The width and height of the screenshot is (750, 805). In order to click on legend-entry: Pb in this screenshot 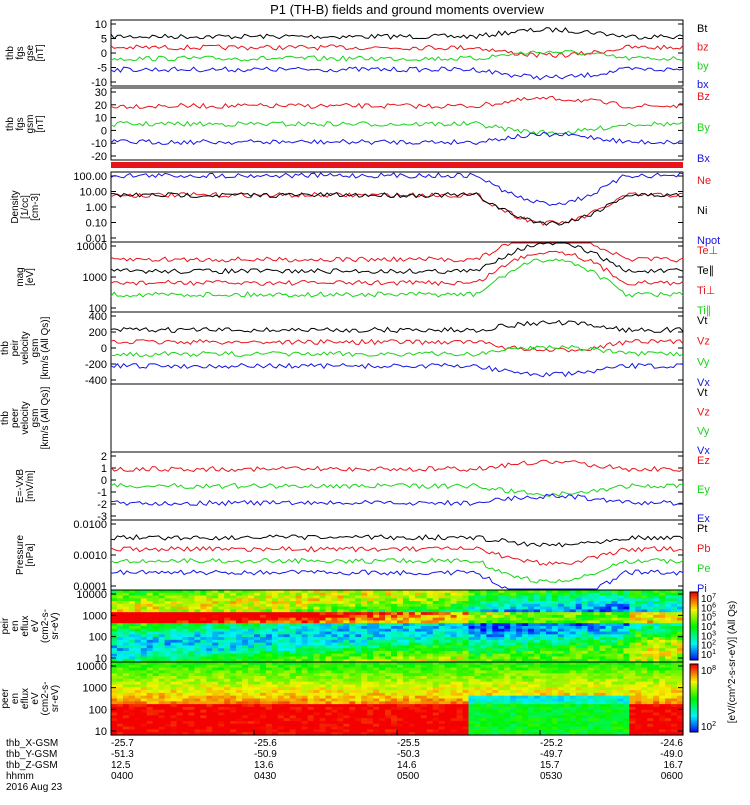, I will do `click(703, 549)`.